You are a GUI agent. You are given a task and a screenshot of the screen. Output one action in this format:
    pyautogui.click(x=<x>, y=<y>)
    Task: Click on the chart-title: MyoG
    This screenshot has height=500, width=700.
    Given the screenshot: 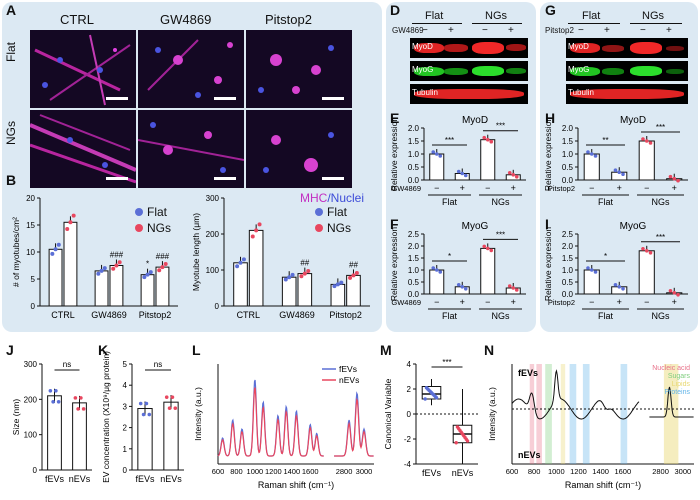 What is the action you would take?
    pyautogui.click(x=633, y=226)
    